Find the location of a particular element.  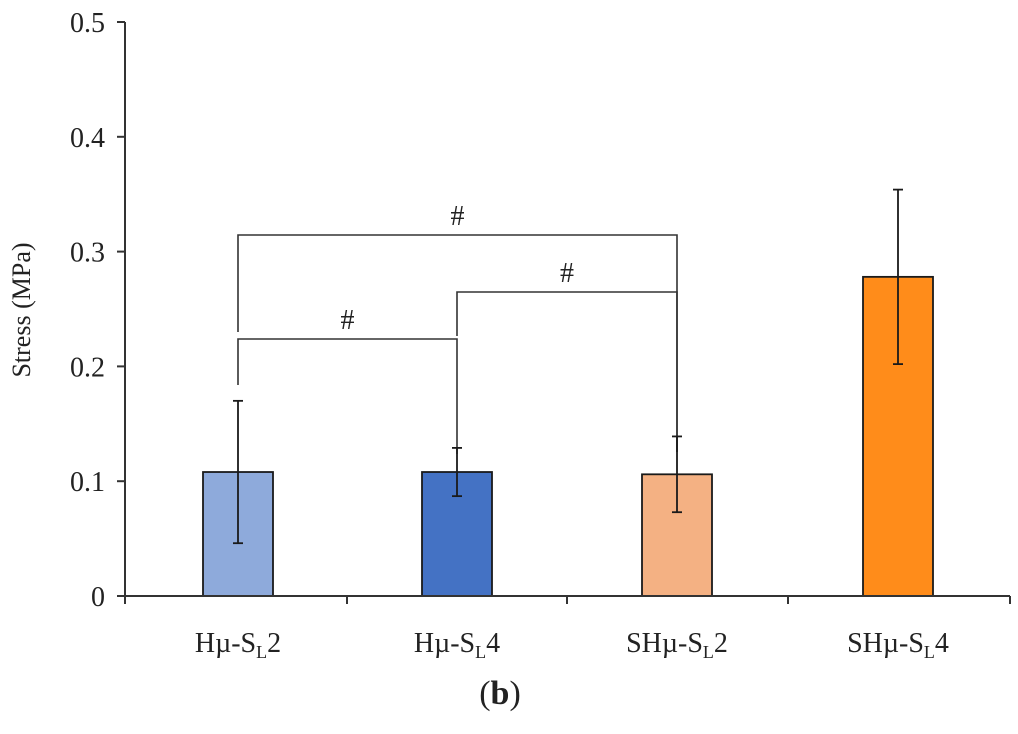

panel-label-open: ( is located at coordinates (484, 693).